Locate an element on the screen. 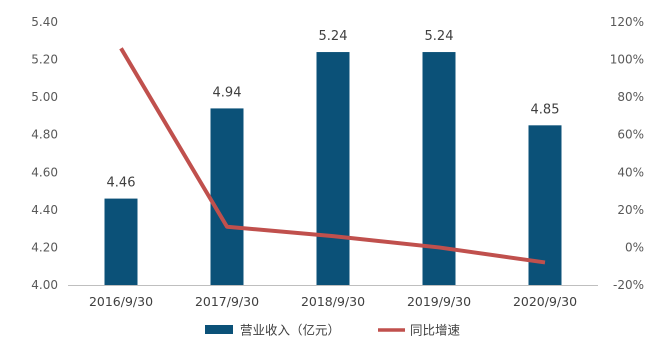 This screenshot has height=347, width=656. left-tick-label: 4.40 is located at coordinates (44, 210).